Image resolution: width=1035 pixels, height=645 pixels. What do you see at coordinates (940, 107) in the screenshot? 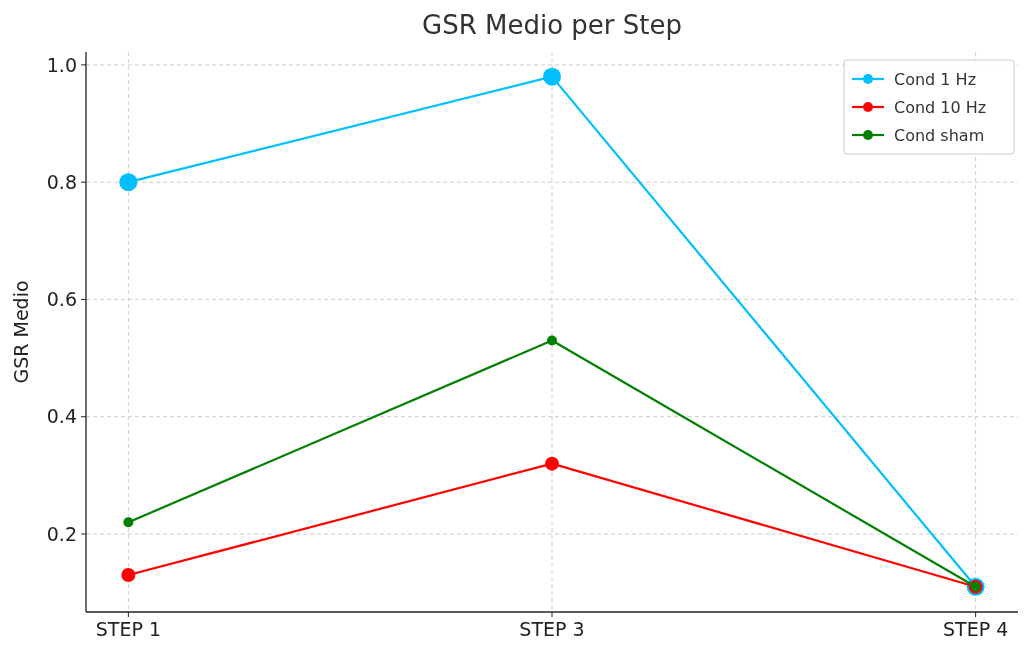
I see `legend-label: Cond 10 Hz` at bounding box center [940, 107].